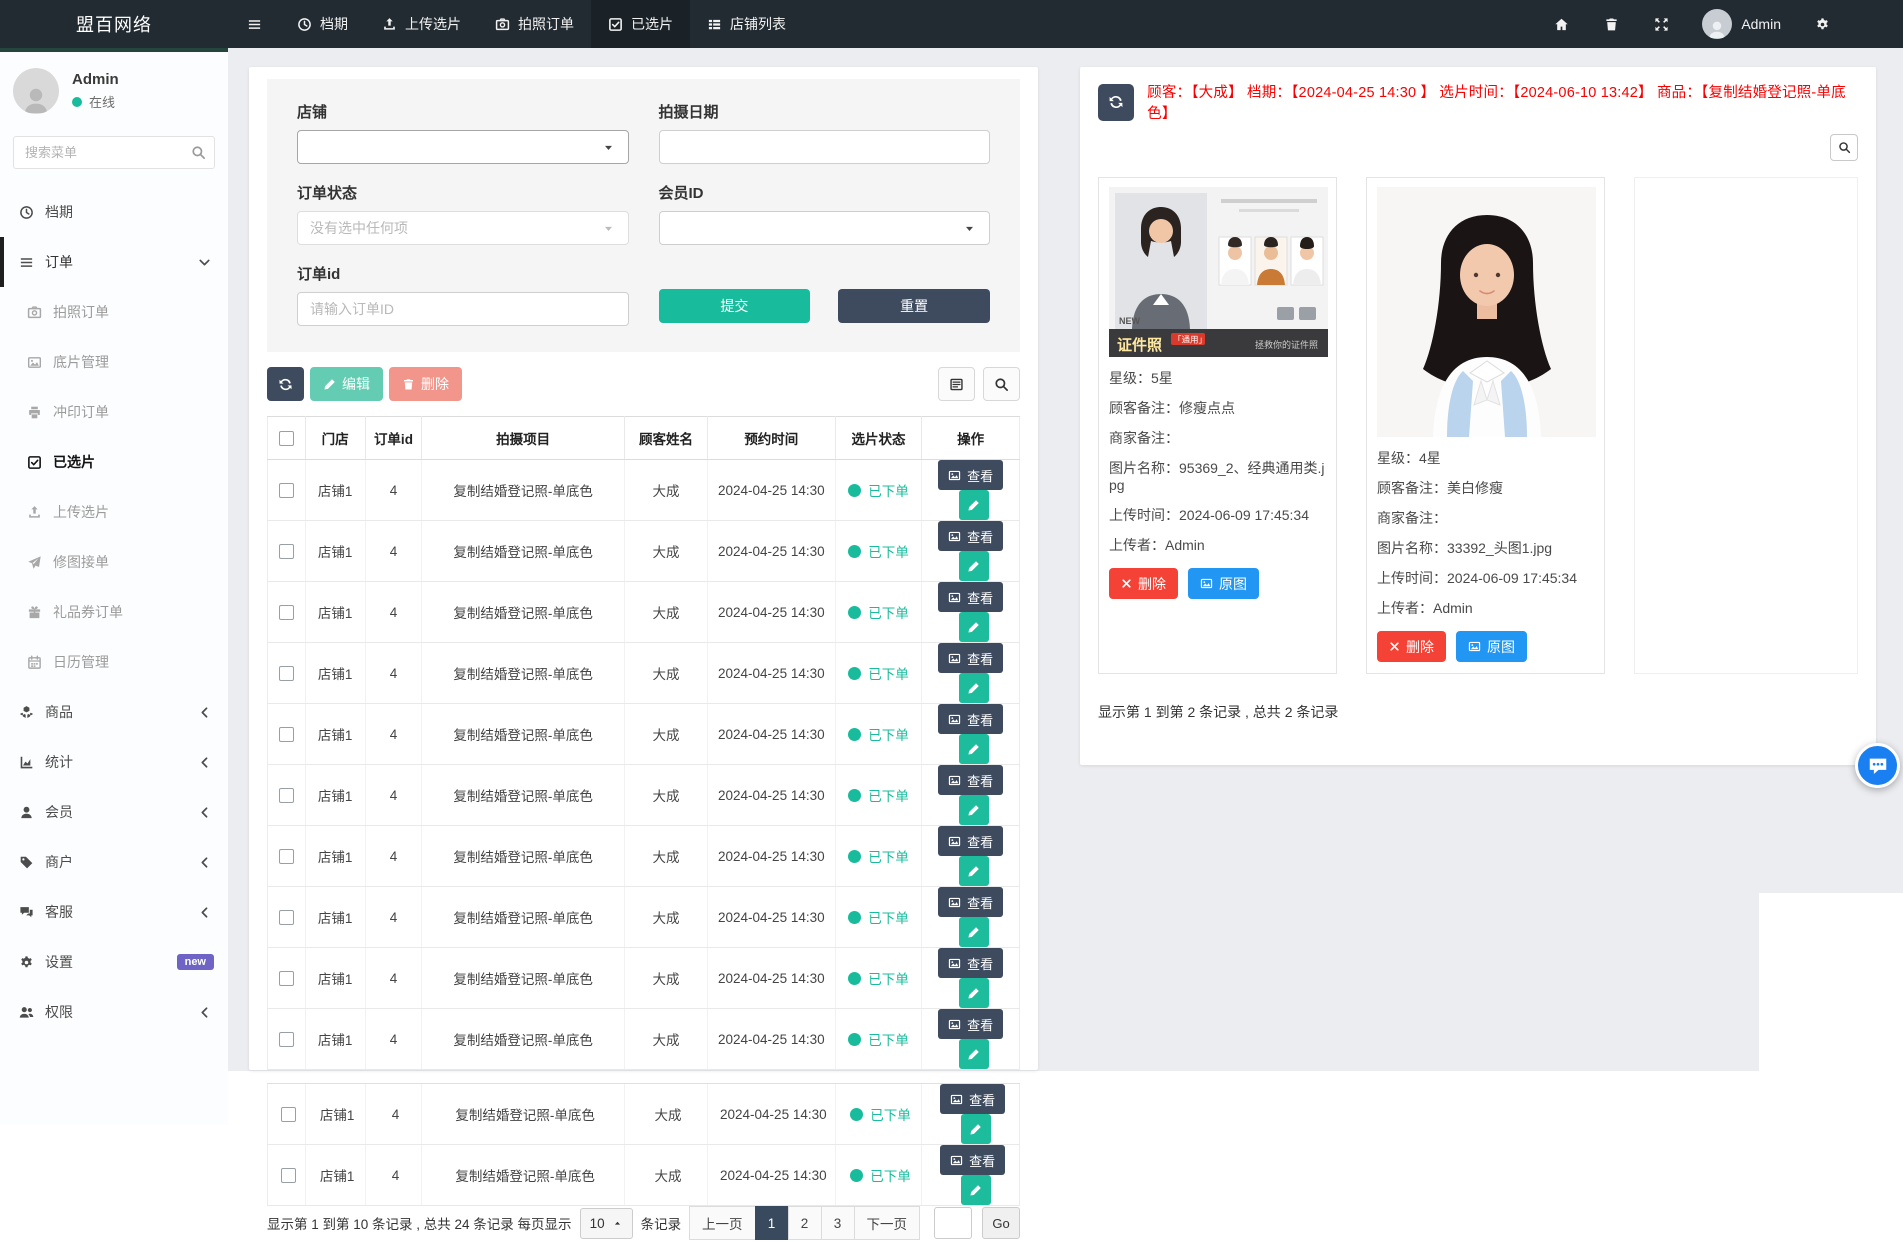 Image resolution: width=1903 pixels, height=1242 pixels. Describe the element at coordinates (1001, 384) in the screenshot. I see `table-search-button` at that location.